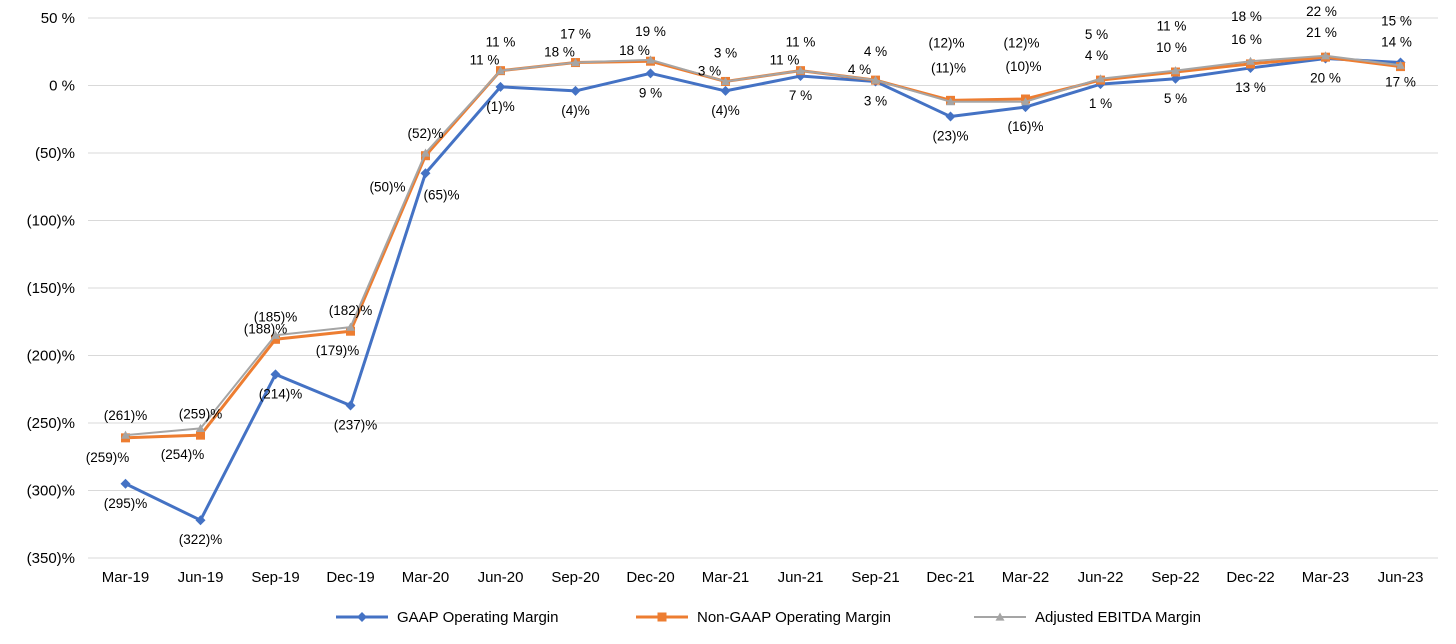  What do you see at coordinates (201, 413) in the screenshot?
I see `data-label: (259)%` at bounding box center [201, 413].